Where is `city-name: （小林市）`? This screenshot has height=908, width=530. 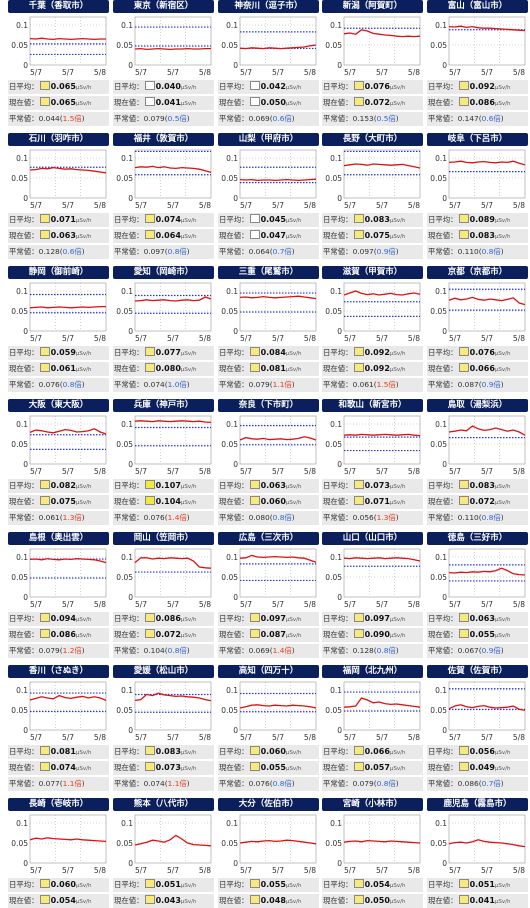 city-name: （小林市） is located at coordinates (381, 804).